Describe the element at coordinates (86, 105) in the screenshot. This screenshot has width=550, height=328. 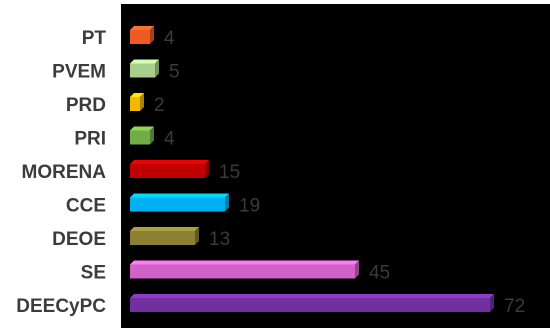
I see `category-label-prd: PRD` at that location.